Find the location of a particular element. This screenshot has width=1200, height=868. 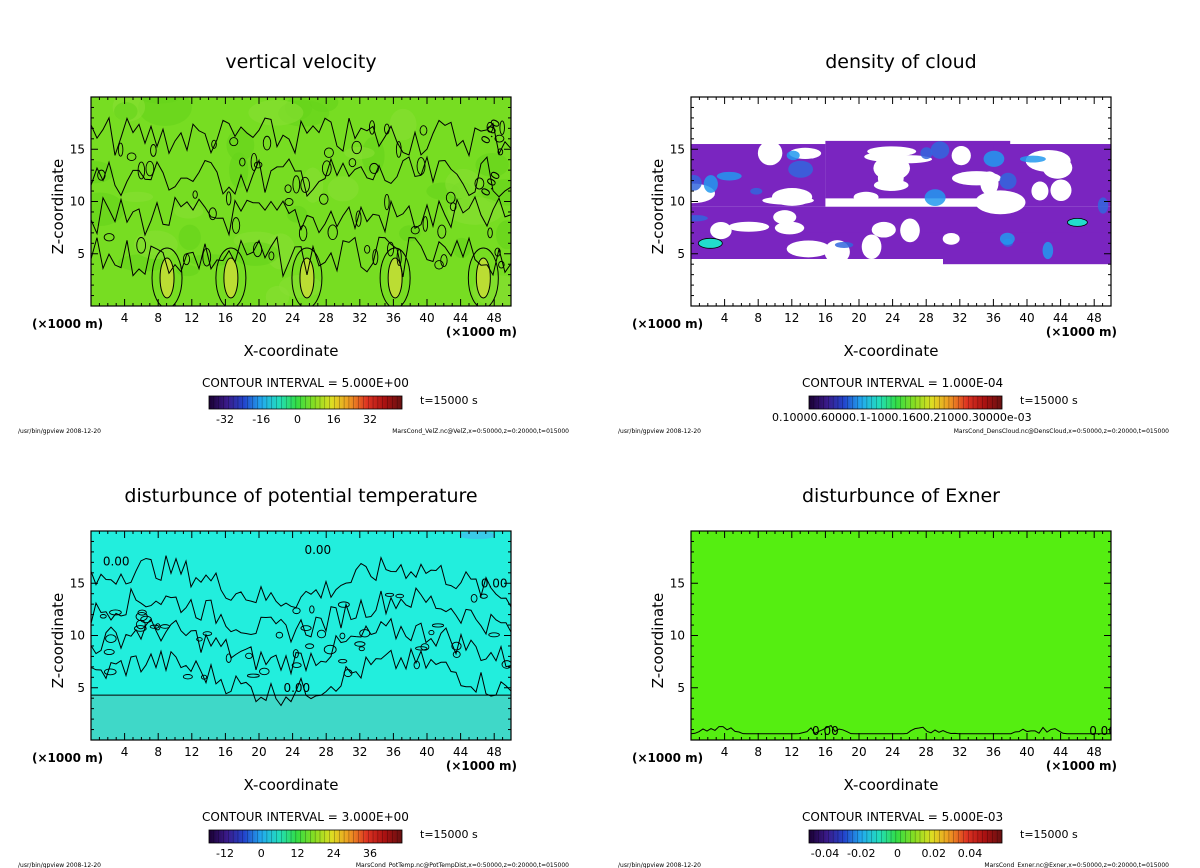

field-fill is located at coordinates (901, 635).